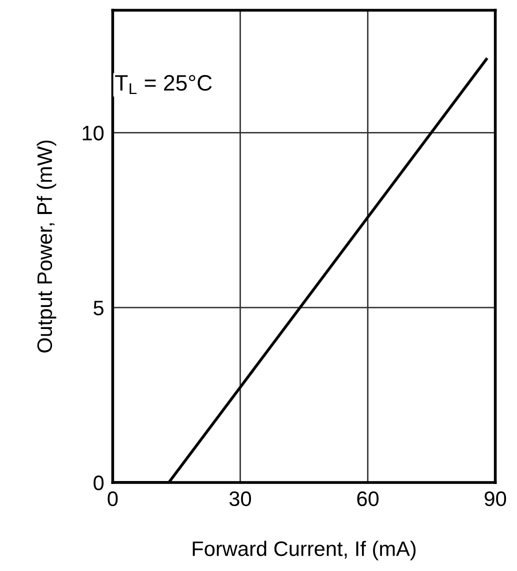  Describe the element at coordinates (113, 498) in the screenshot. I see `x-tick-label: 0` at that location.